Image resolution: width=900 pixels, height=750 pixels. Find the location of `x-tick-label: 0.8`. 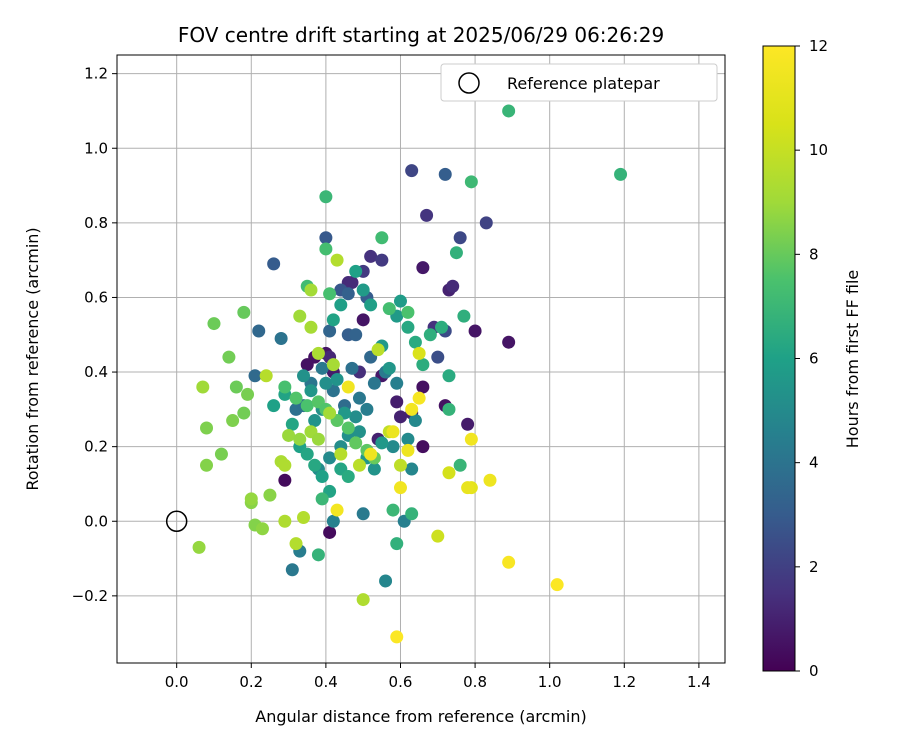

x-tick-label: 0.8 is located at coordinates (475, 682).